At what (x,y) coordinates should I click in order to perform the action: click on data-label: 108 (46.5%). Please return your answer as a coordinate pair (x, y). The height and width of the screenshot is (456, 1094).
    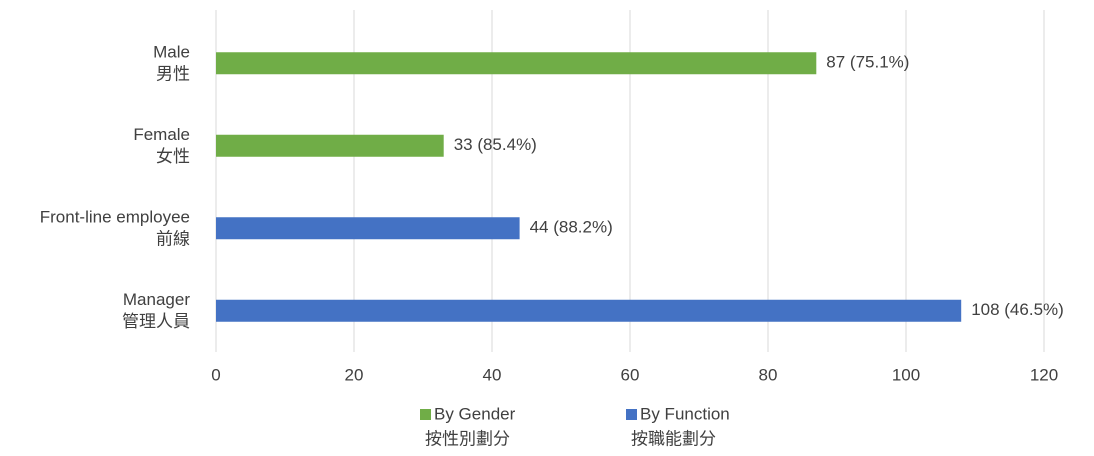
    Looking at the image, I should click on (1017, 309).